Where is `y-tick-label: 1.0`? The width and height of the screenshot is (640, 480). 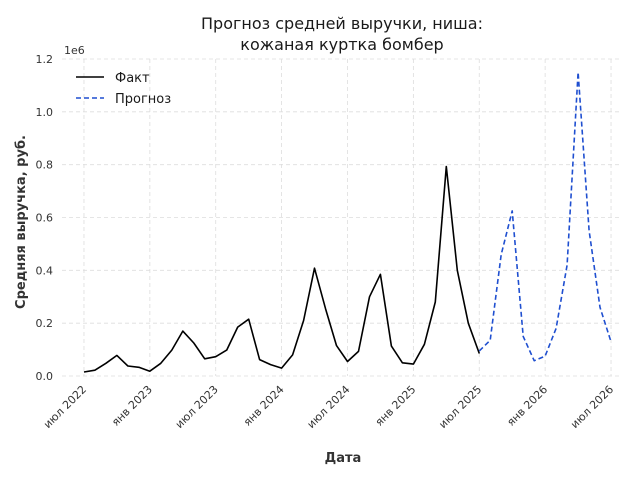
y-tick-label: 1.0 is located at coordinates (45, 112).